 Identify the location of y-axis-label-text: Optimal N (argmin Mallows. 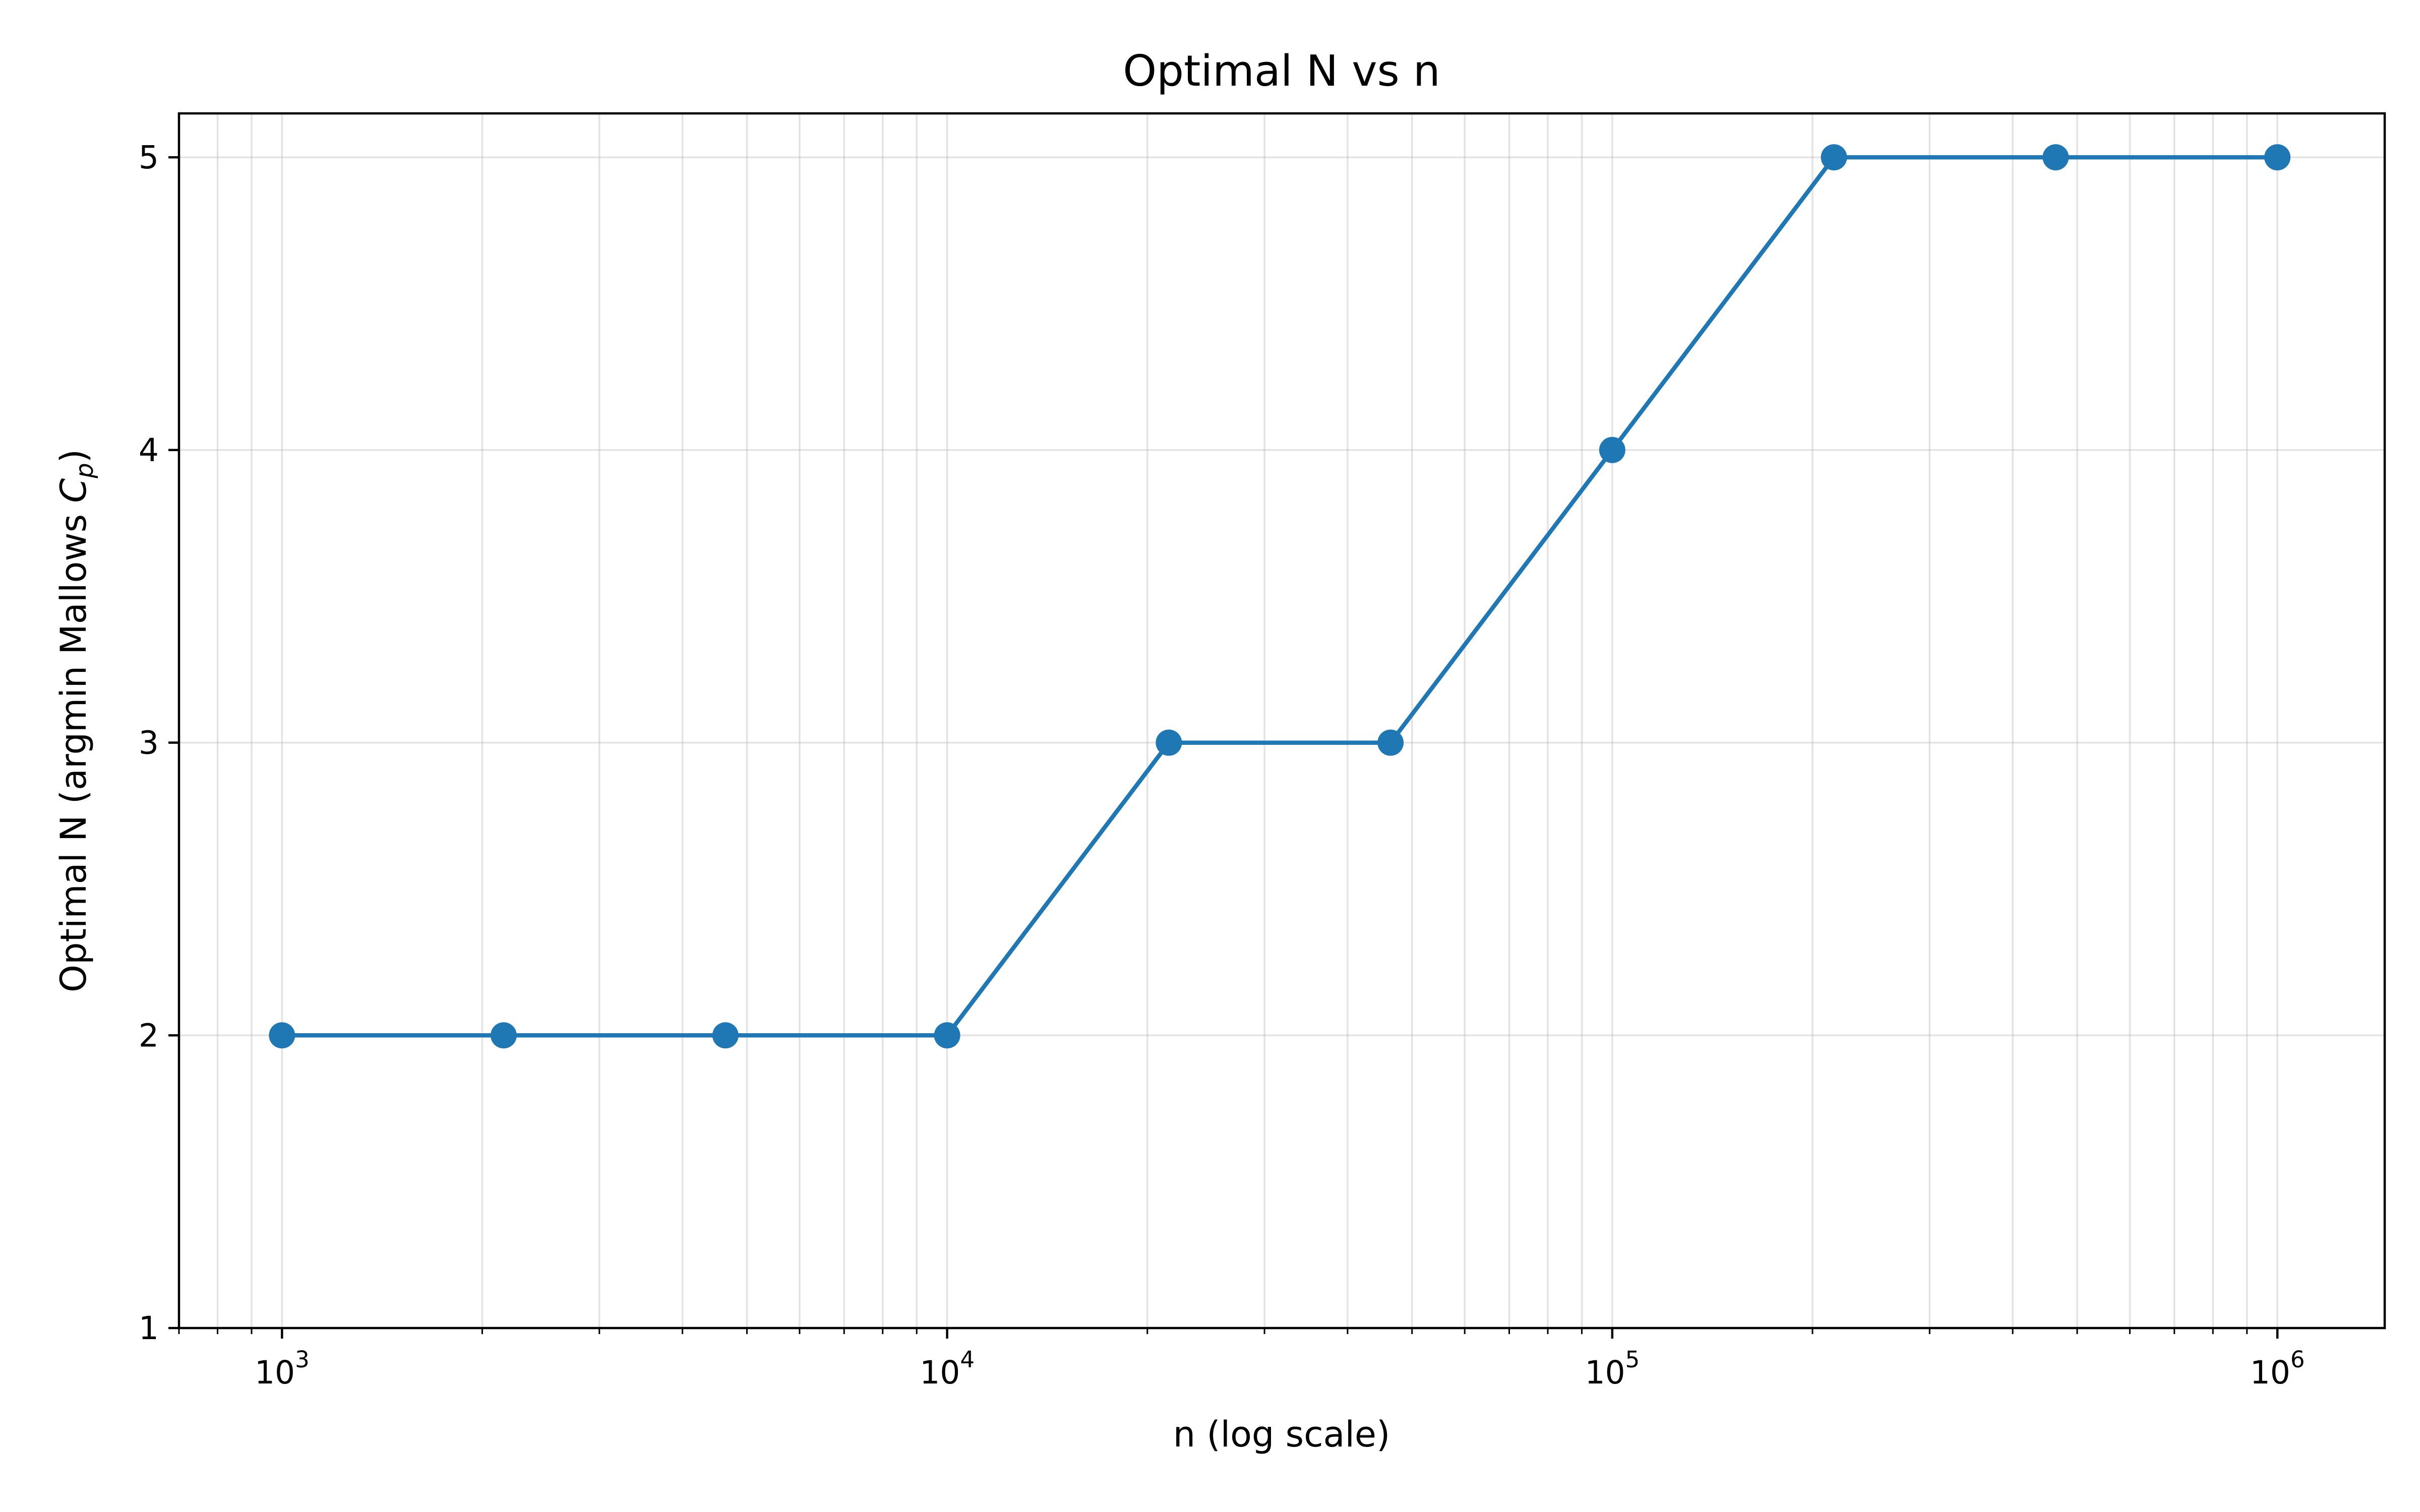
(73, 747).